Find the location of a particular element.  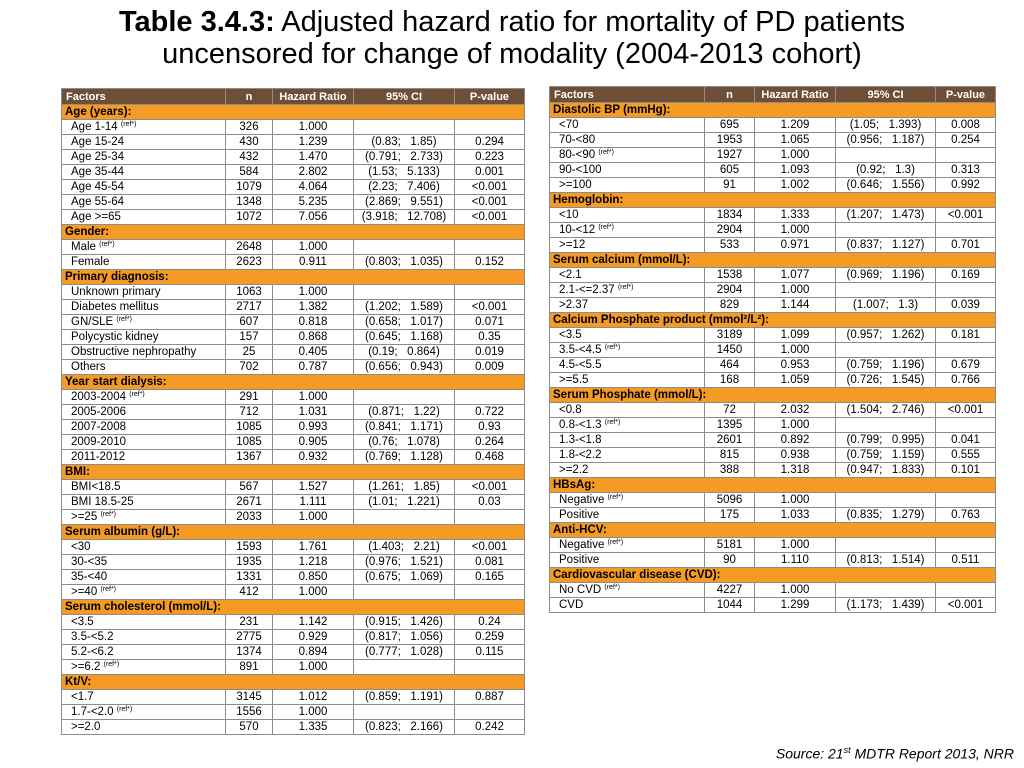

factor-cell: 70-<80 is located at coordinates (627, 140).